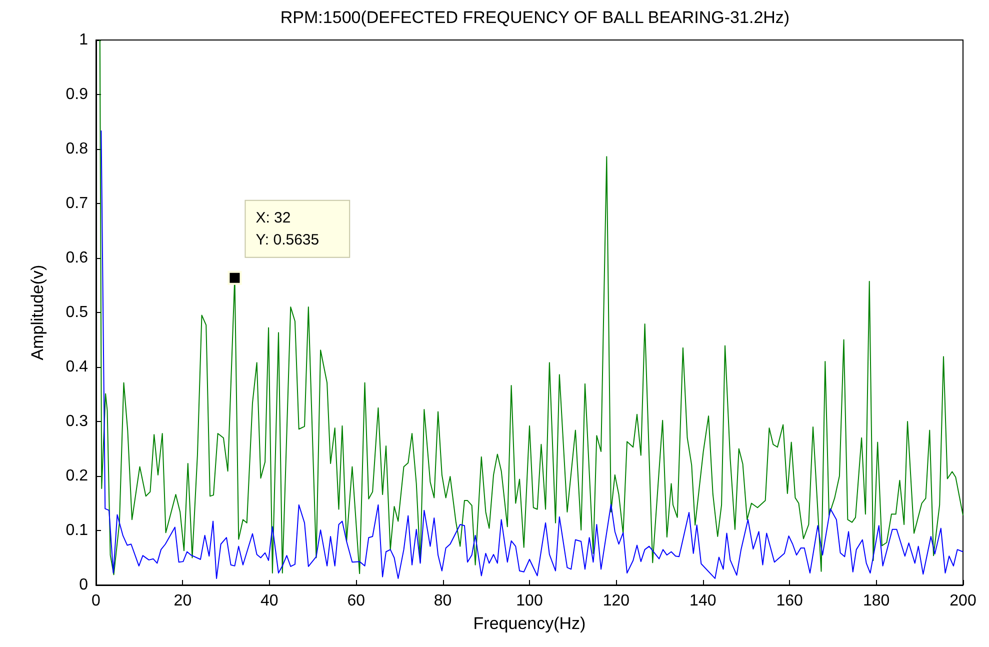 This screenshot has width=989, height=647. Describe the element at coordinates (356, 601) in the screenshot. I see `x-tick-label: 60` at that location.